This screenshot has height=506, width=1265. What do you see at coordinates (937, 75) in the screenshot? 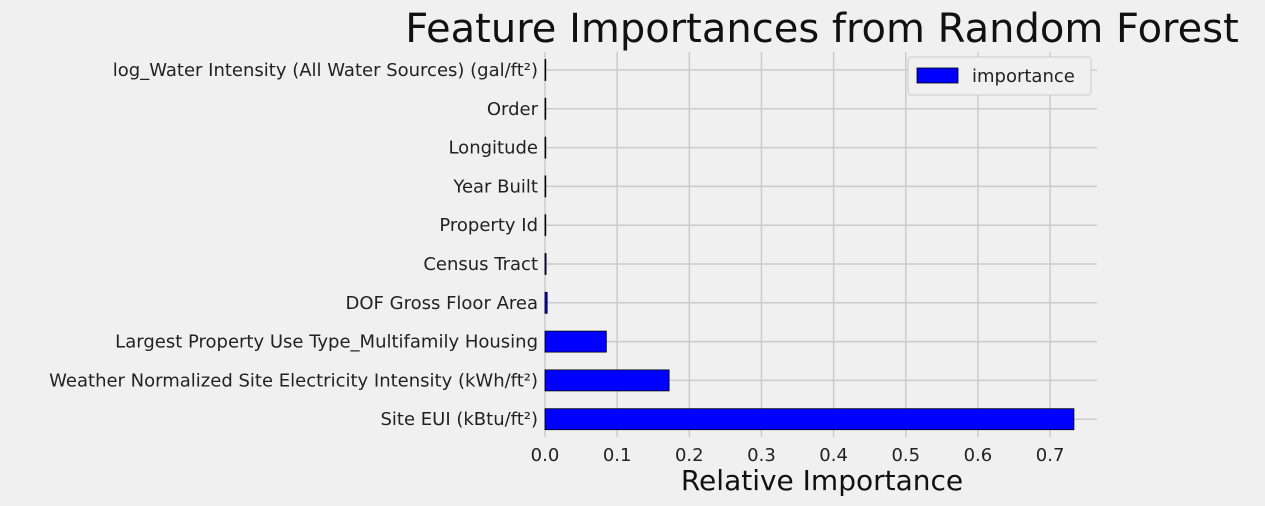
I see `legend-swatch` at bounding box center [937, 75].